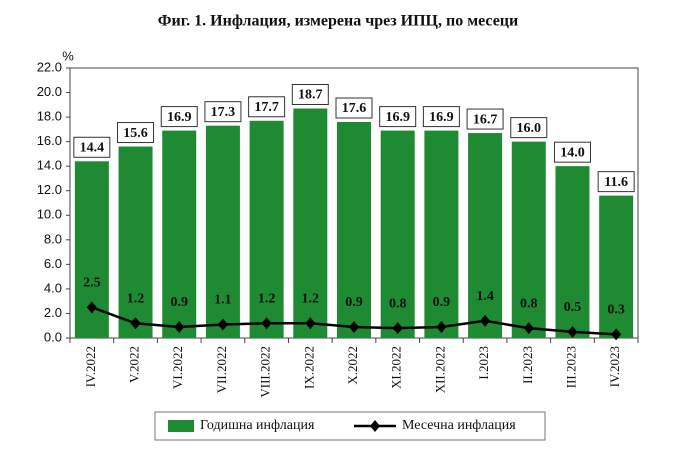 The image size is (675, 470). What do you see at coordinates (352, 365) in the screenshot?
I see `x-tick-label: X.2022` at bounding box center [352, 365].